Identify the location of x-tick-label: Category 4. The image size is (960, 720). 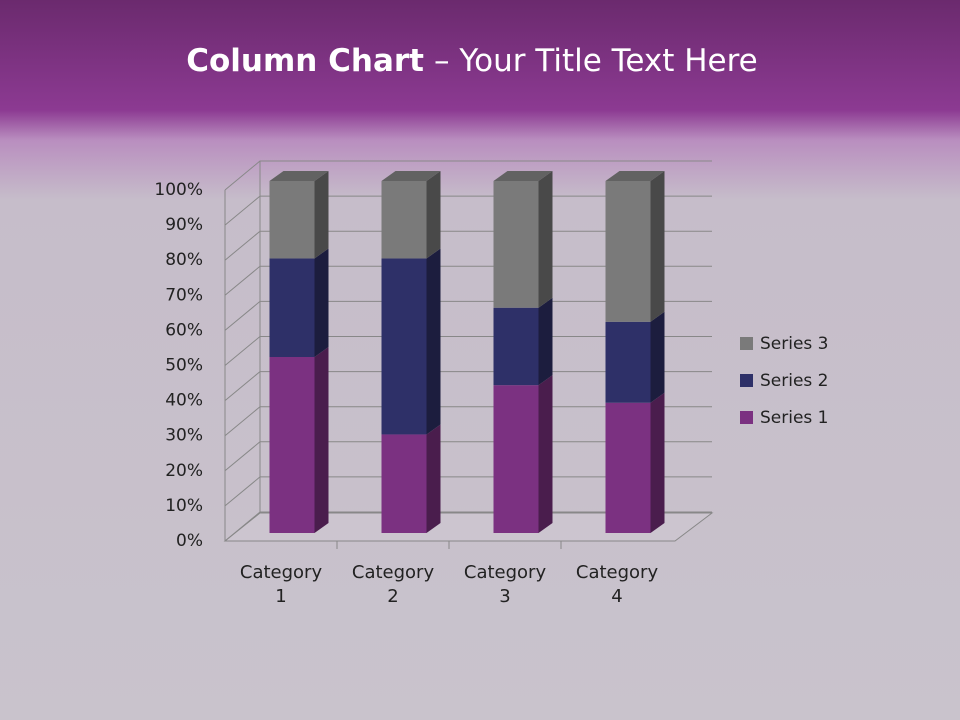
(617, 584).